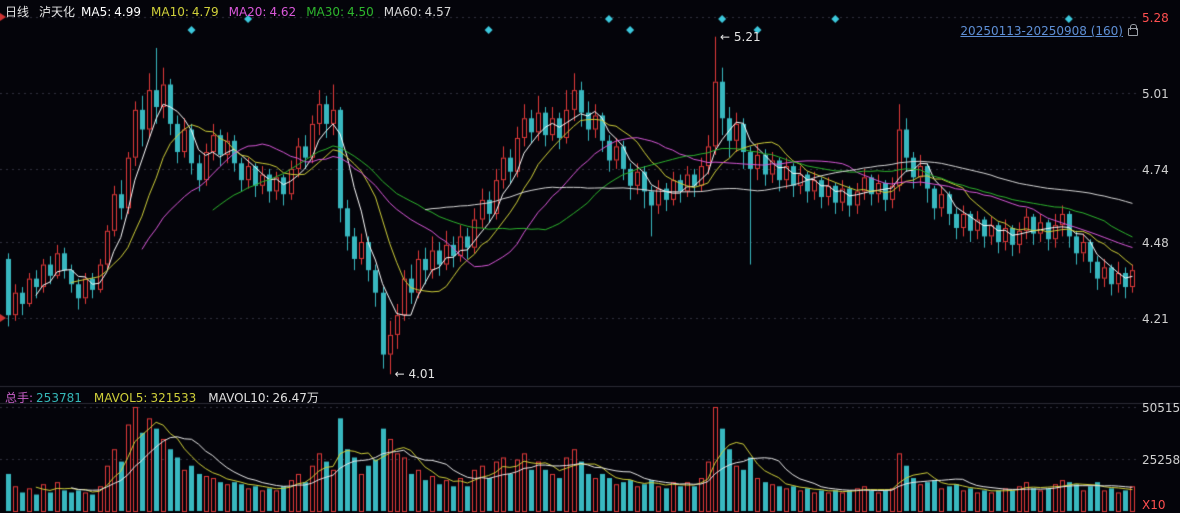  What do you see at coordinates (295, 398) in the screenshot?
I see `mavol10-value: 26.47万` at bounding box center [295, 398].